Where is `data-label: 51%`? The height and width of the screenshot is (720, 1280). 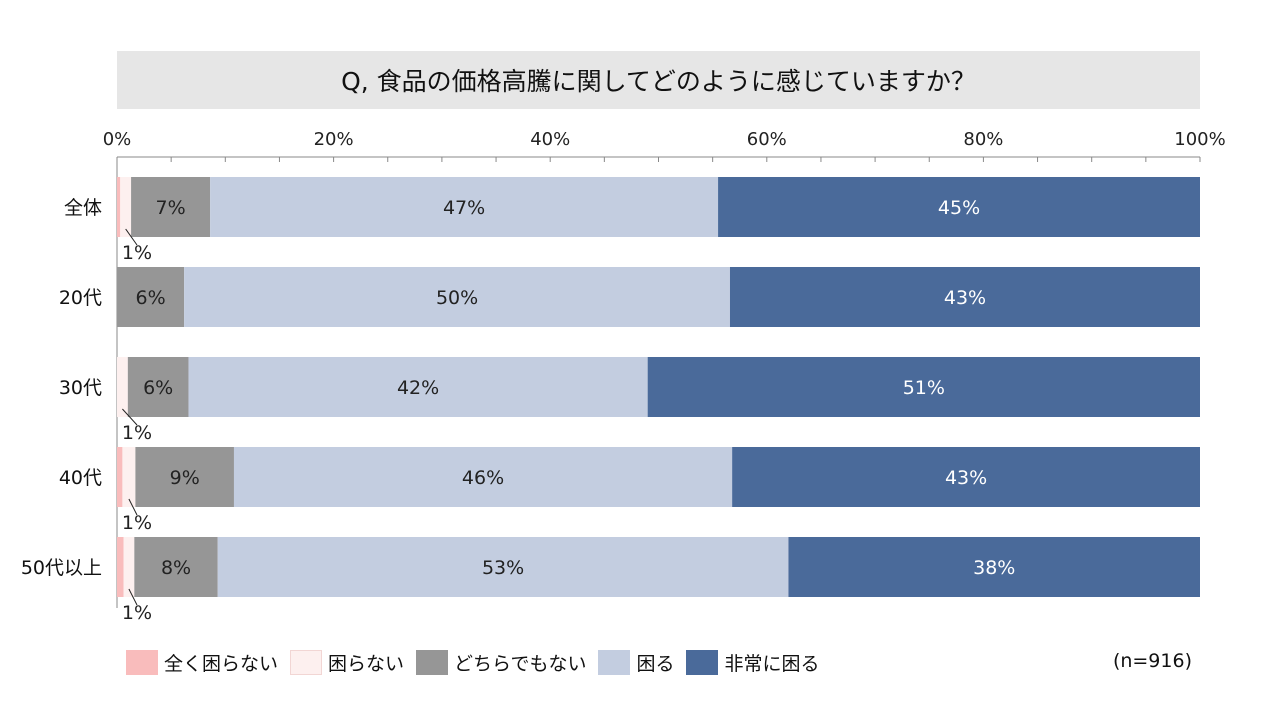 data-label: 51% is located at coordinates (924, 388).